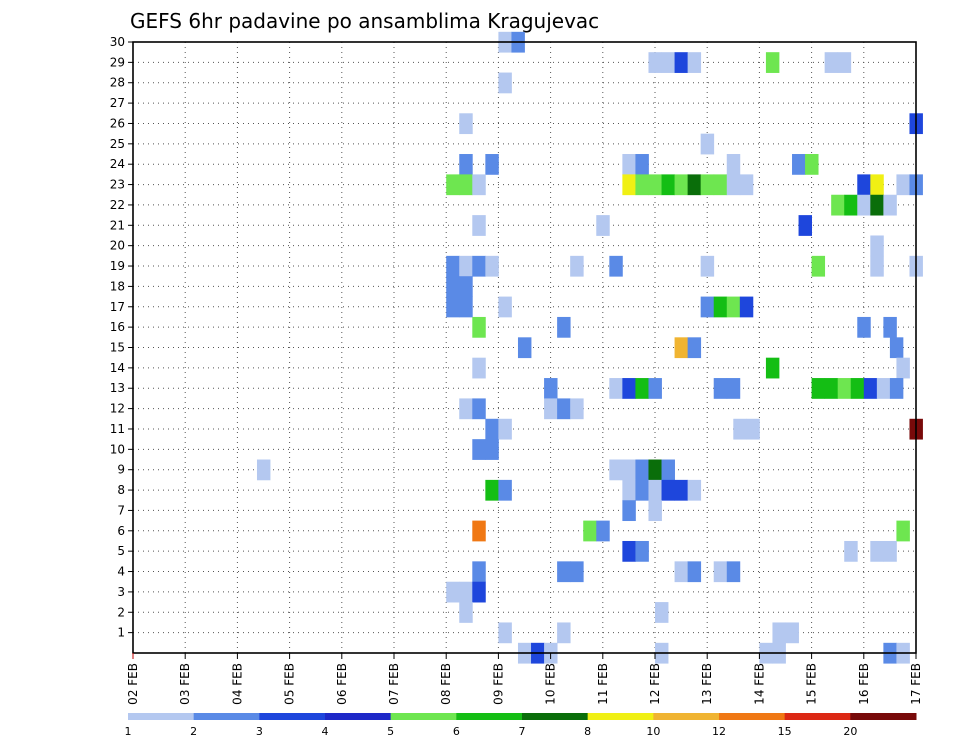 The image size is (960, 742). Describe the element at coordinates (117, 246) in the screenshot. I see `y-tick-label: 20` at that location.